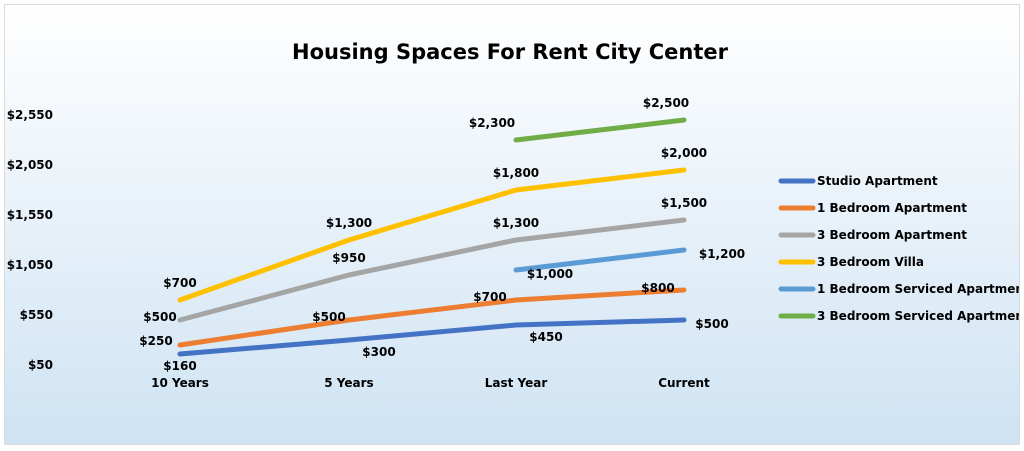  I want to click on y-tick-label: $2,550, so click(30, 115).